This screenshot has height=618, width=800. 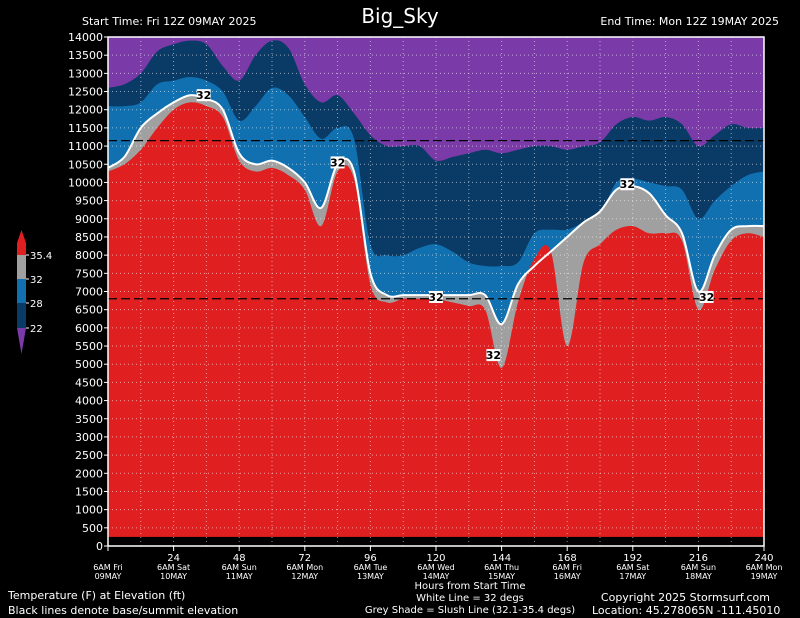 What do you see at coordinates (85, 182) in the screenshot?
I see `y-tick-label: 10000` at bounding box center [85, 182].